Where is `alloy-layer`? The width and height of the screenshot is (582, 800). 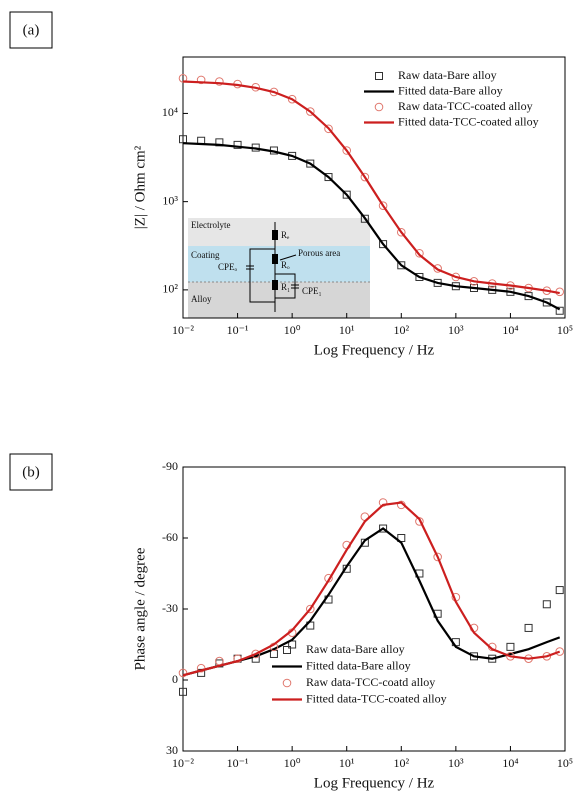 alloy-layer is located at coordinates (279, 300).